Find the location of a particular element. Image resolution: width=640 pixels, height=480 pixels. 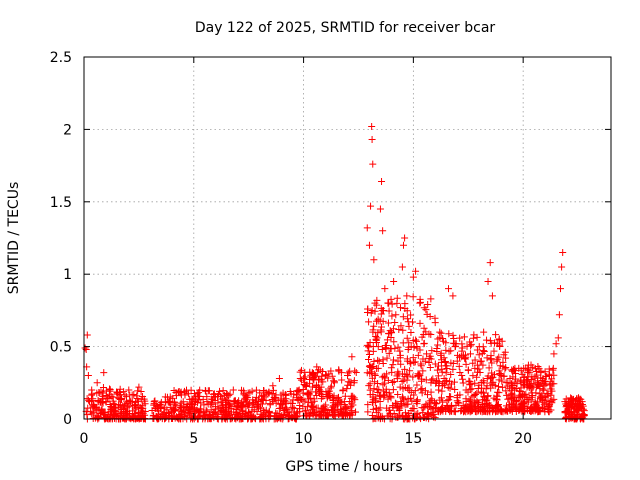

y-tick-label: 2.5 is located at coordinates (61, 58).